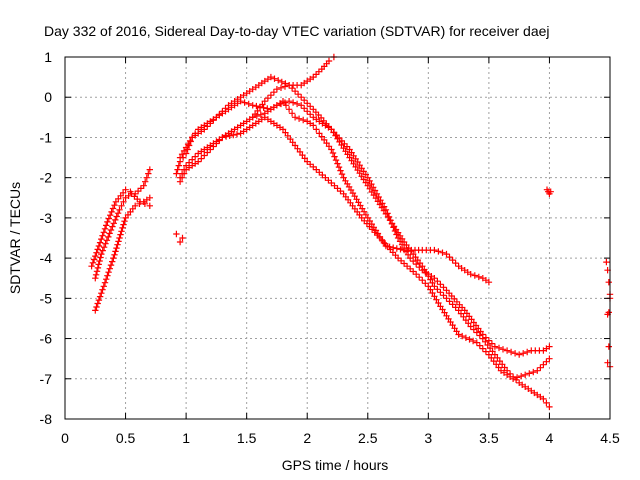 This screenshot has width=640, height=480. Describe the element at coordinates (46, 298) in the screenshot. I see `y-tick-label: -5` at that location.